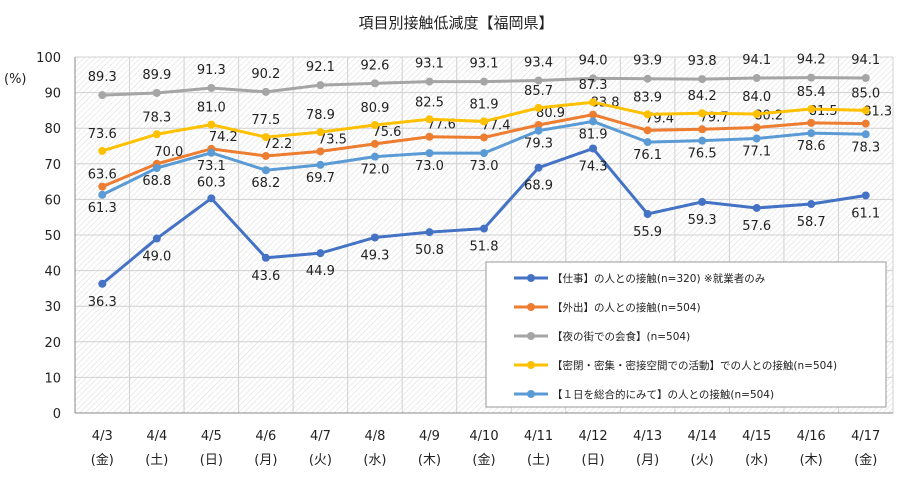 Image resolution: width=912 pixels, height=483 pixels. Describe the element at coordinates (211, 166) in the screenshot. I see `data-label: 73.1` at that location.